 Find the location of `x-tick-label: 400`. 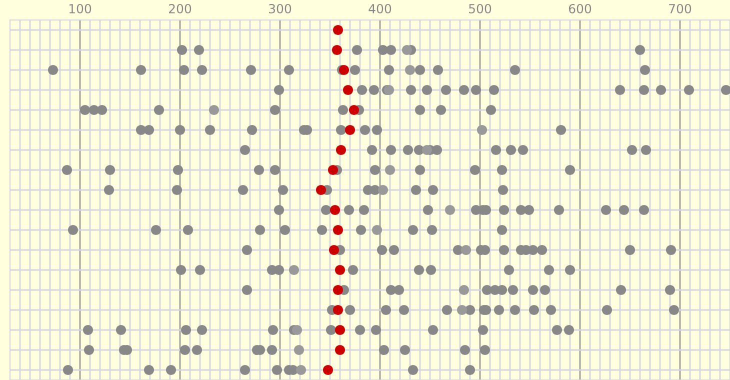

x-tick-label: 400 is located at coordinates (380, 9).